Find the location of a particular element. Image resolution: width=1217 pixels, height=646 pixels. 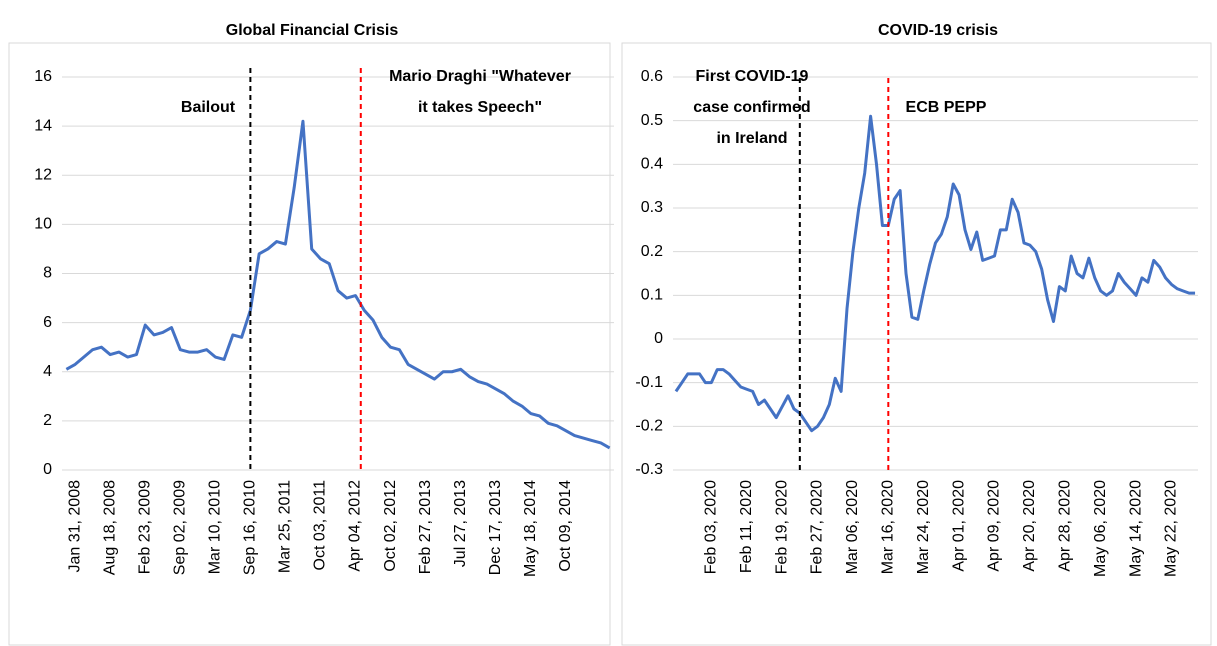

y-tick-label: 0.1 is located at coordinates (652, 295).